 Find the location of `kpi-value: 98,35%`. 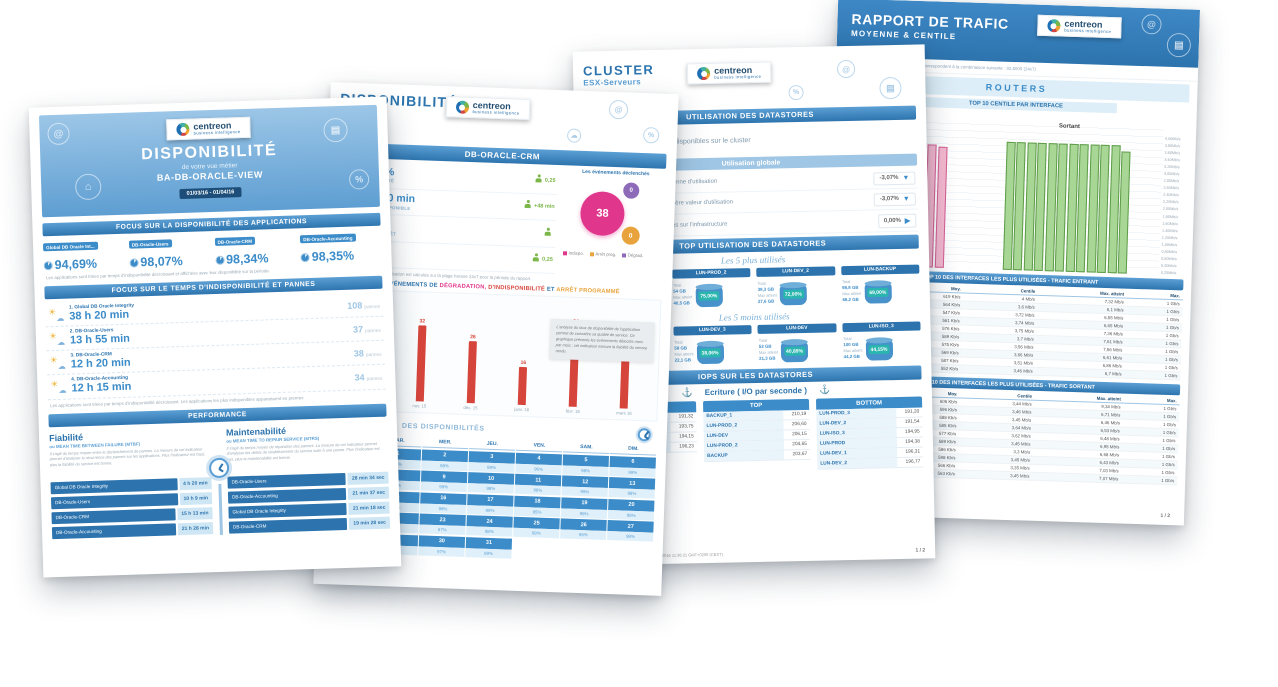

kpi-value: 98,35% is located at coordinates (333, 256).